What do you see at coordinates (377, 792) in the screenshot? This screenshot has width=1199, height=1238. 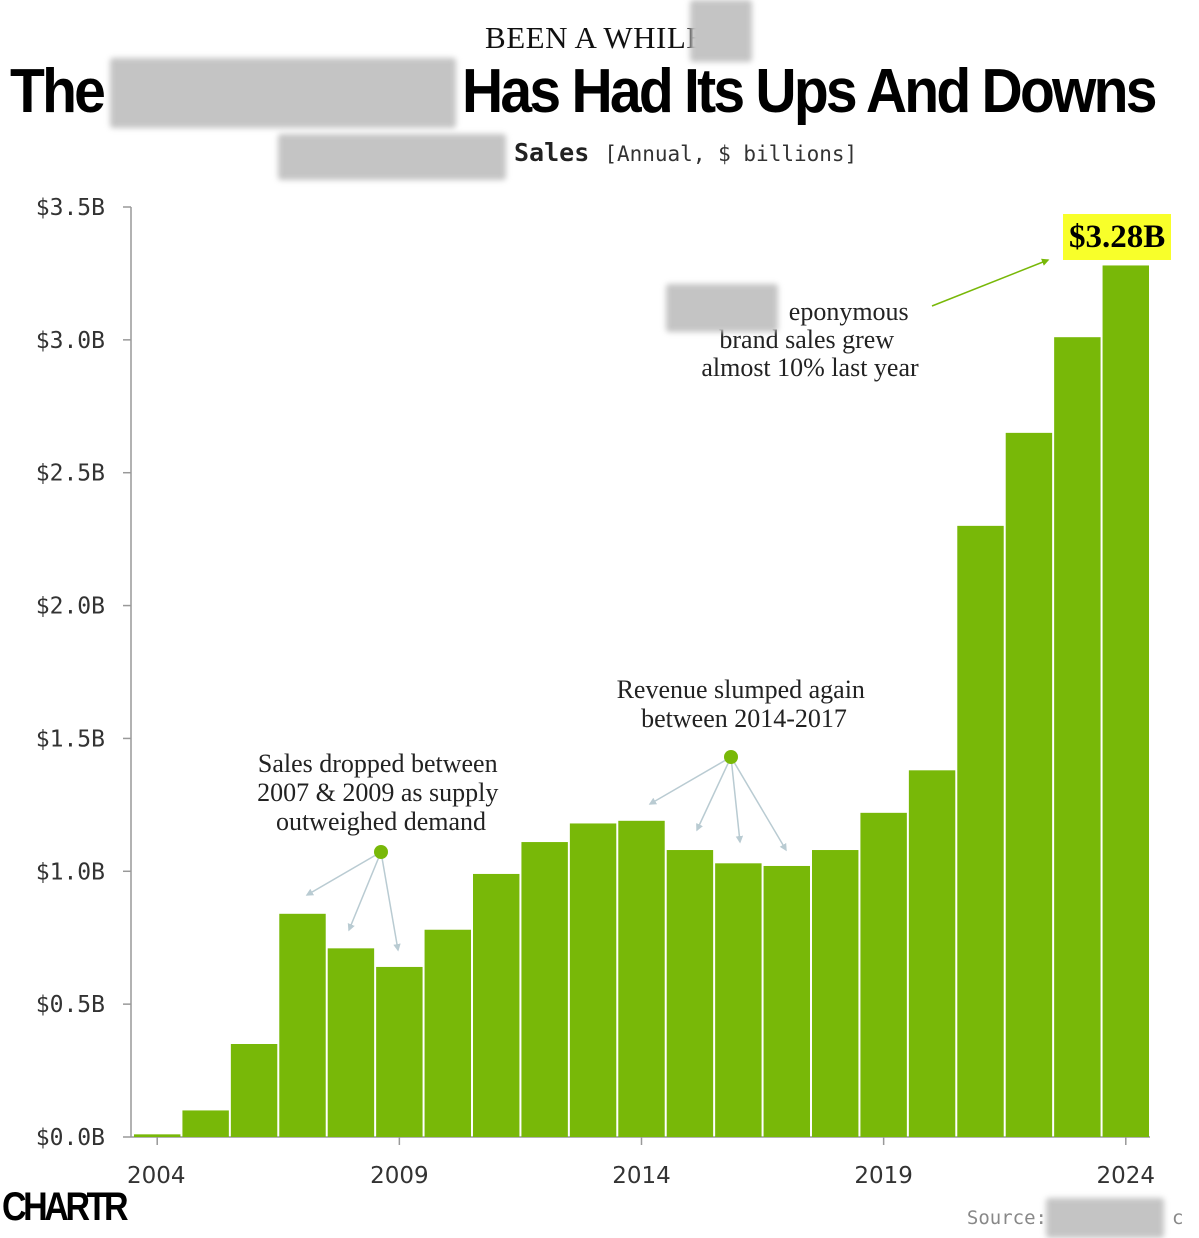 I see `annotation-drop-line-2: 2007 & 2009 as supply` at bounding box center [377, 792].